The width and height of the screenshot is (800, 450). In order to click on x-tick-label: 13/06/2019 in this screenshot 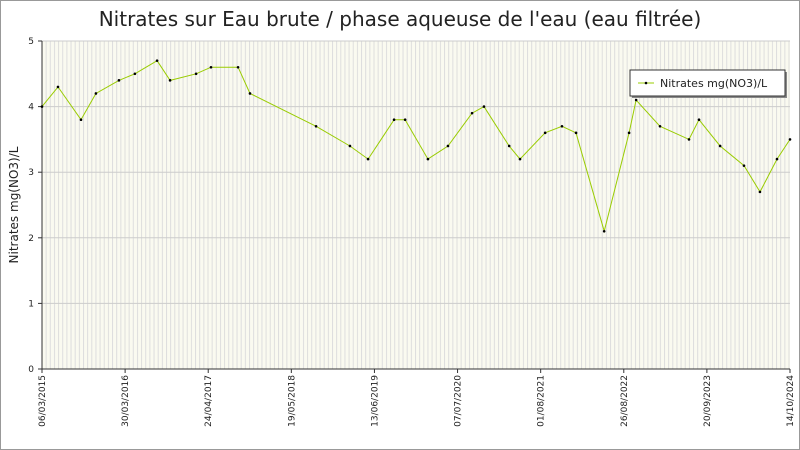, I will do `click(375, 401)`.